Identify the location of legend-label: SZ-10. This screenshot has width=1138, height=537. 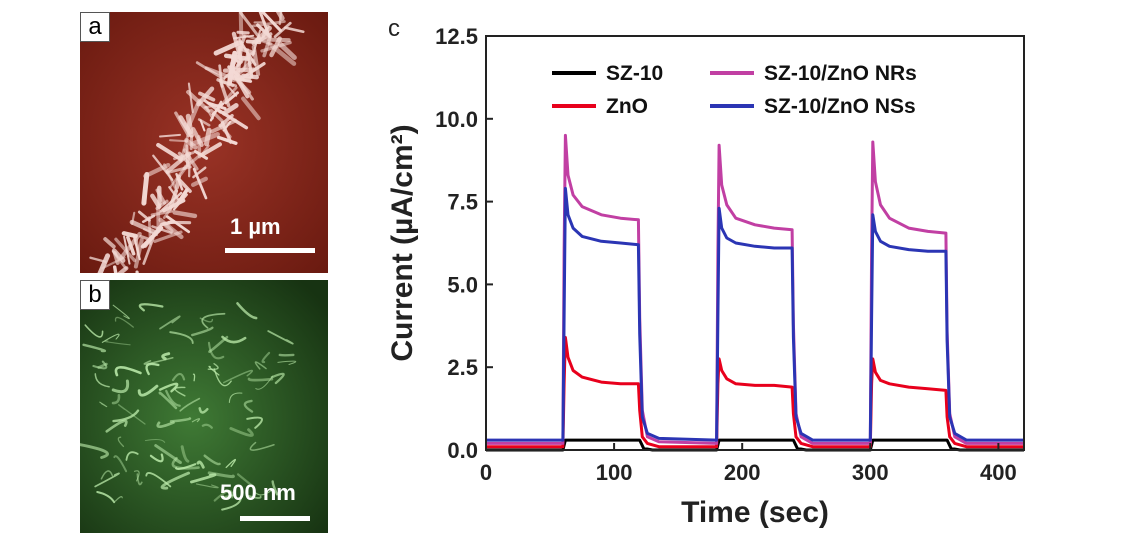
(634, 73).